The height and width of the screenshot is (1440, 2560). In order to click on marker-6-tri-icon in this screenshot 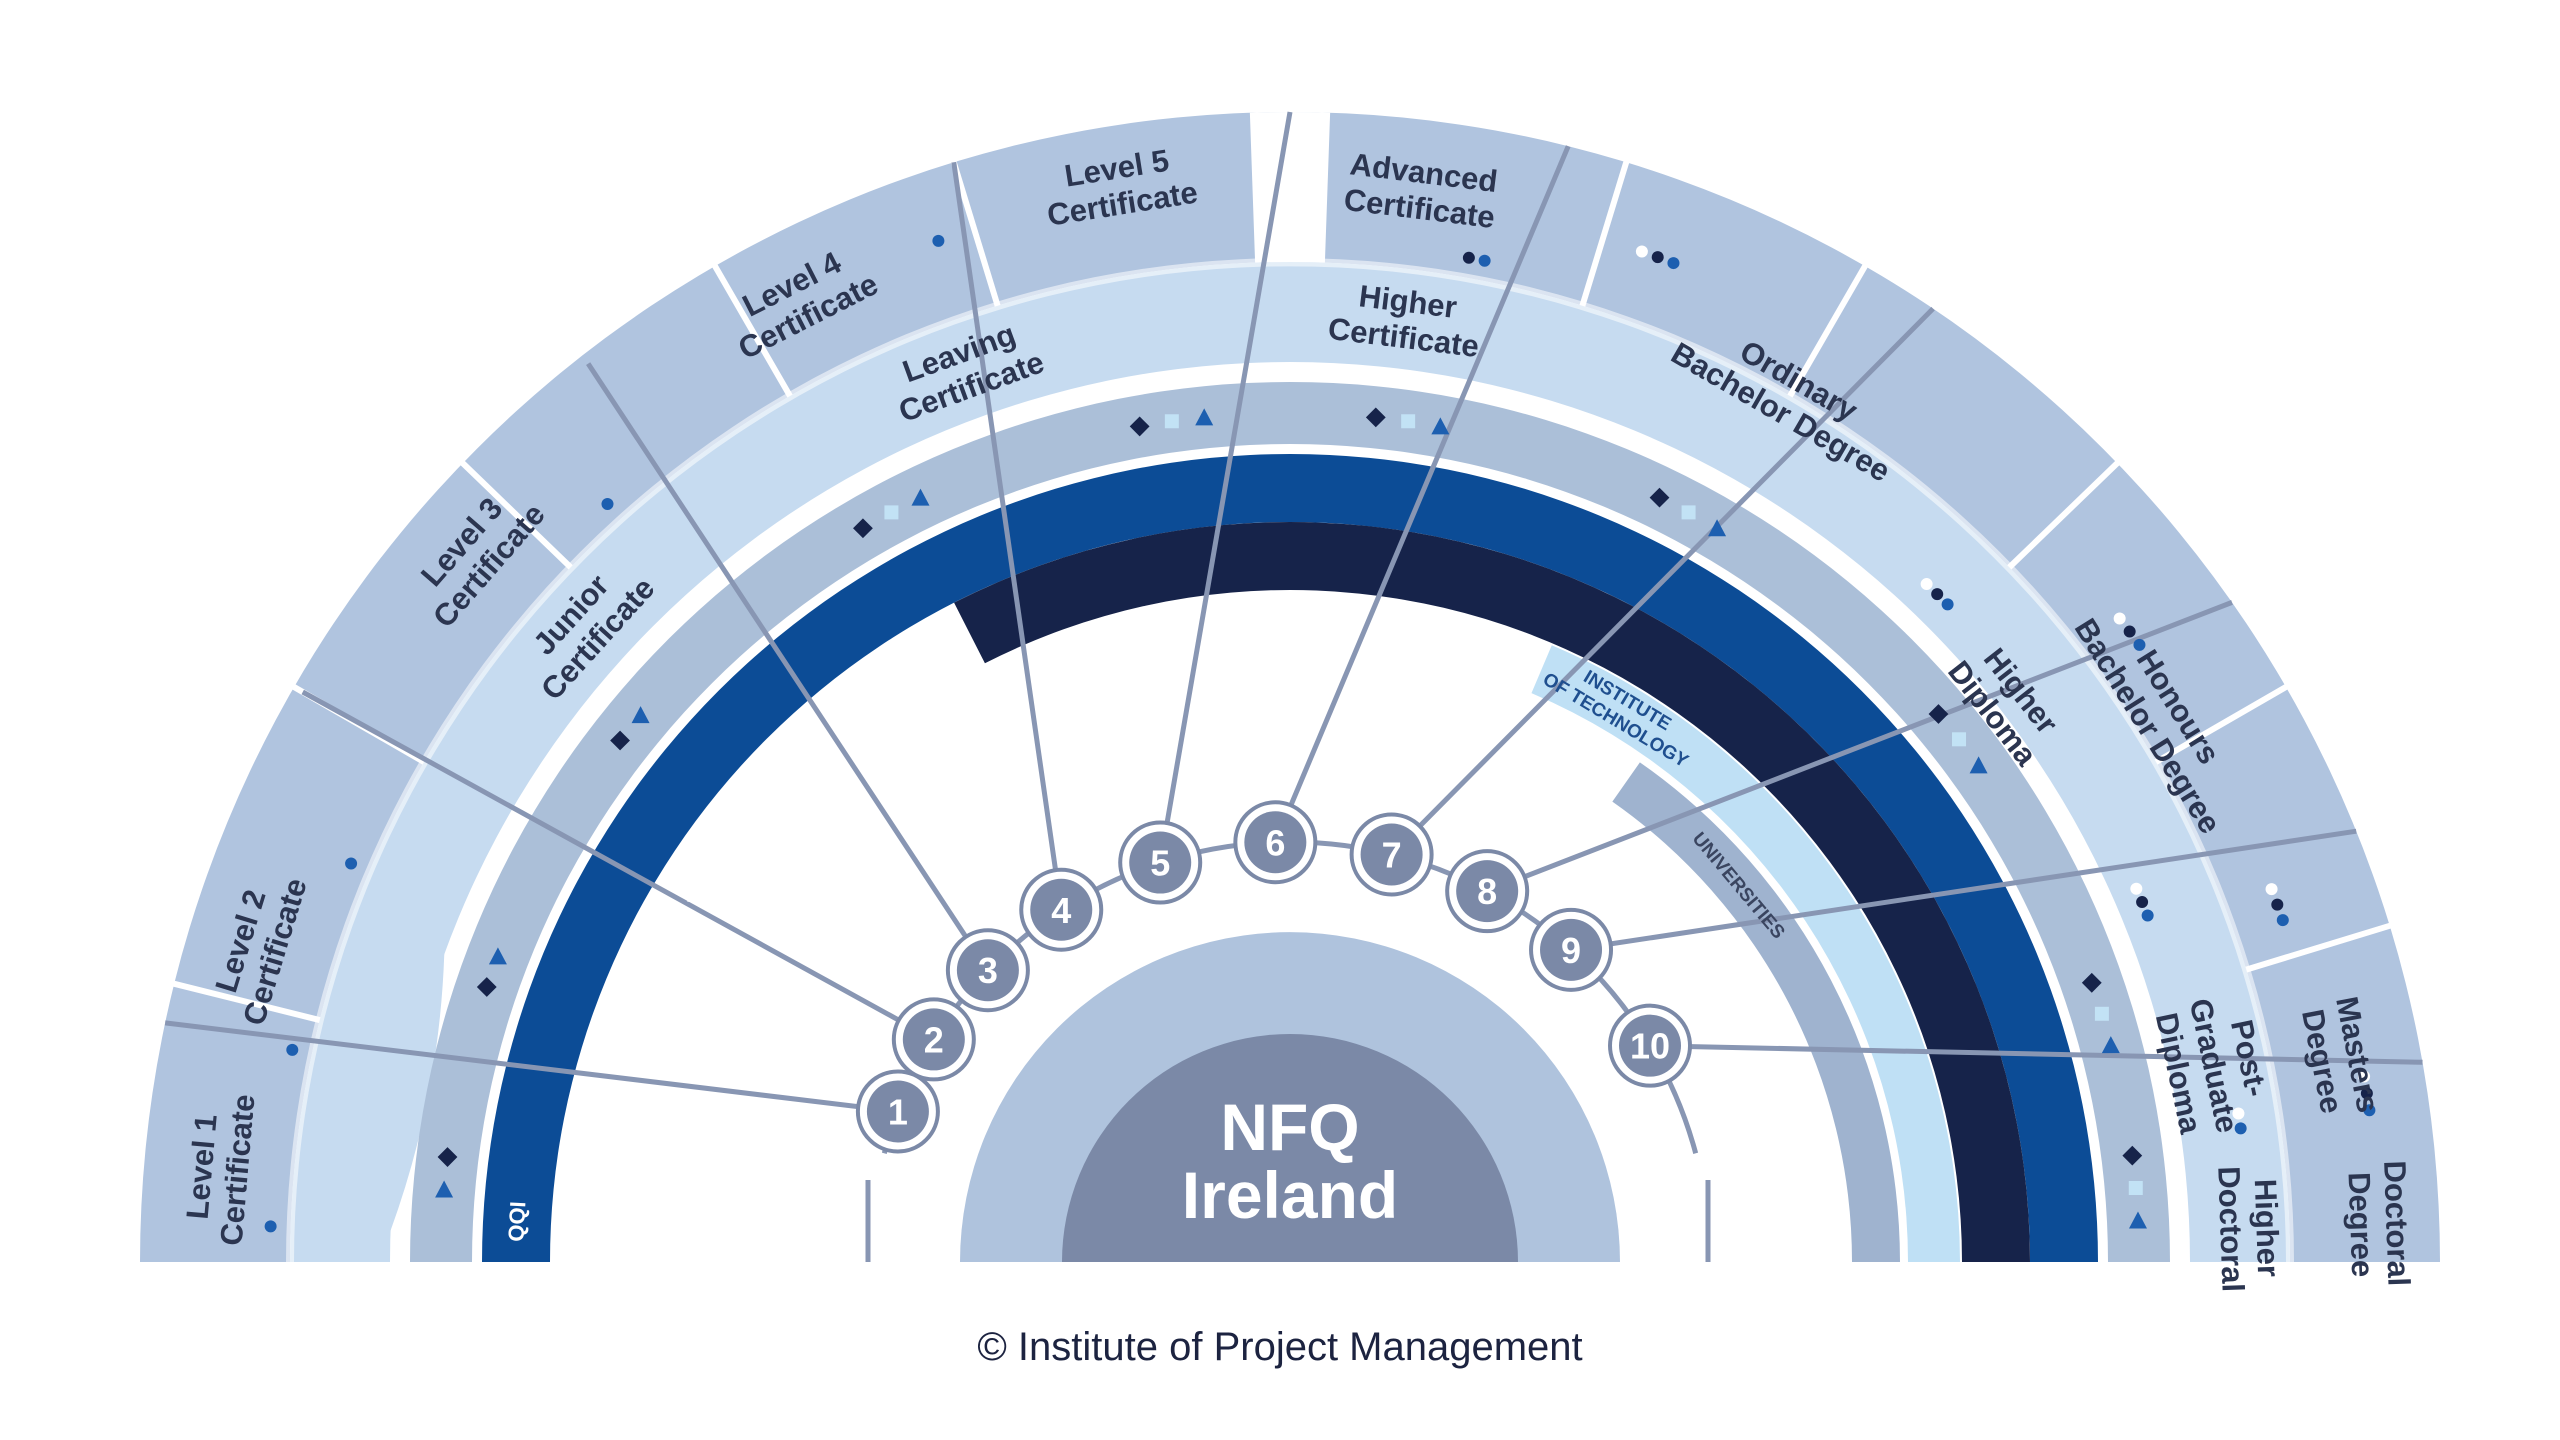, I will do `click(1440, 426)`.